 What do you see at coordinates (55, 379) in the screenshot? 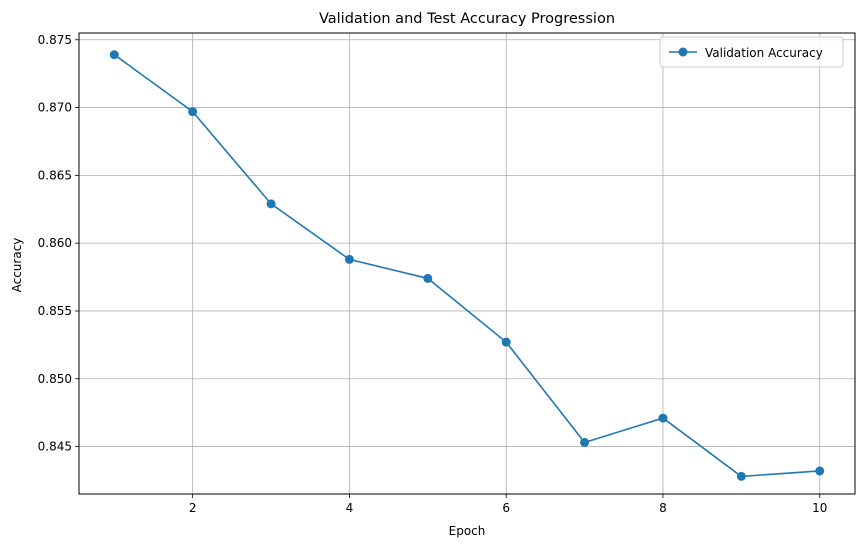
I see `y-tick-label: 0.850` at bounding box center [55, 379].